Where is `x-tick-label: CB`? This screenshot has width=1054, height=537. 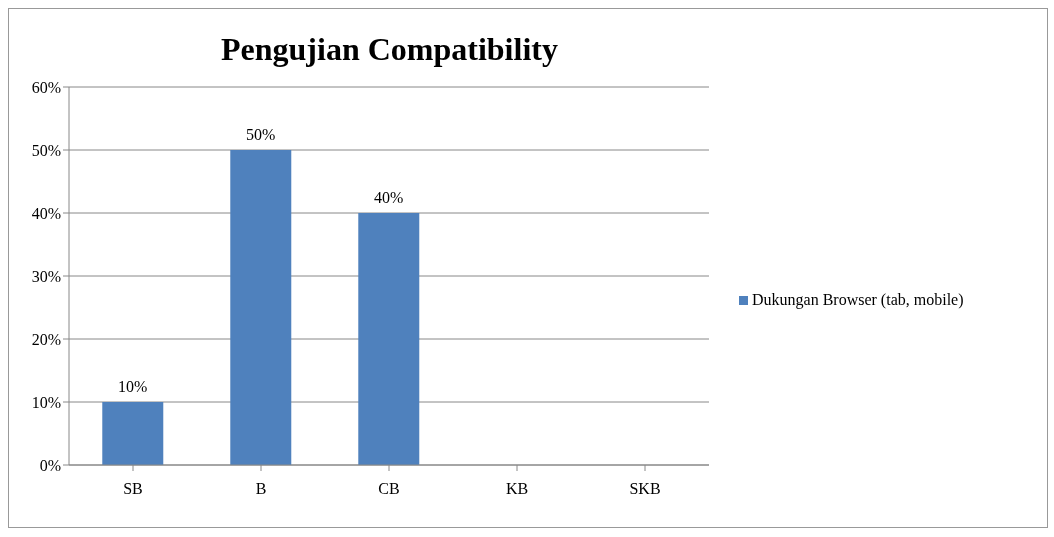 x-tick-label: CB is located at coordinates (389, 489).